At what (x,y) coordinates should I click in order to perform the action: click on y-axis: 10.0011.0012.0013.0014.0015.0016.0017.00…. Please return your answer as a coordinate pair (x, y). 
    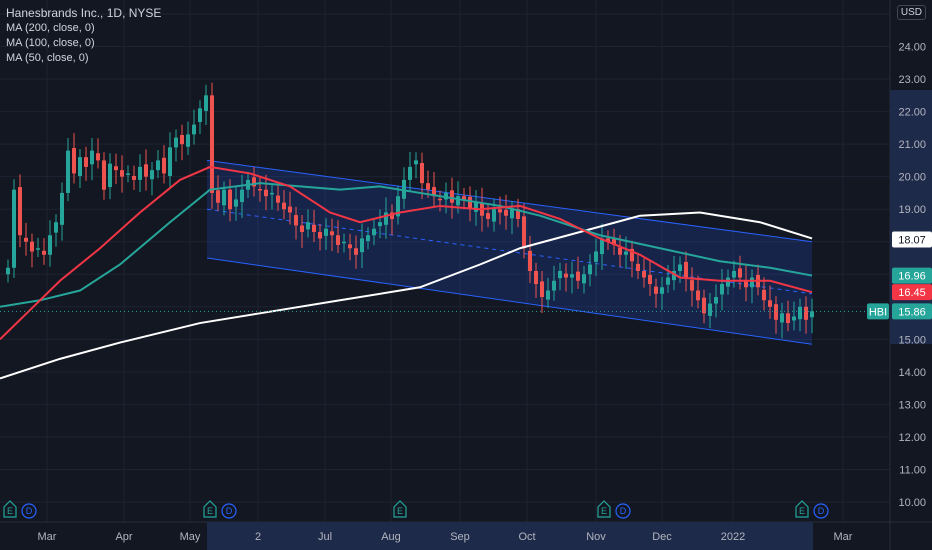
    Looking at the image, I should click on (899, 259).